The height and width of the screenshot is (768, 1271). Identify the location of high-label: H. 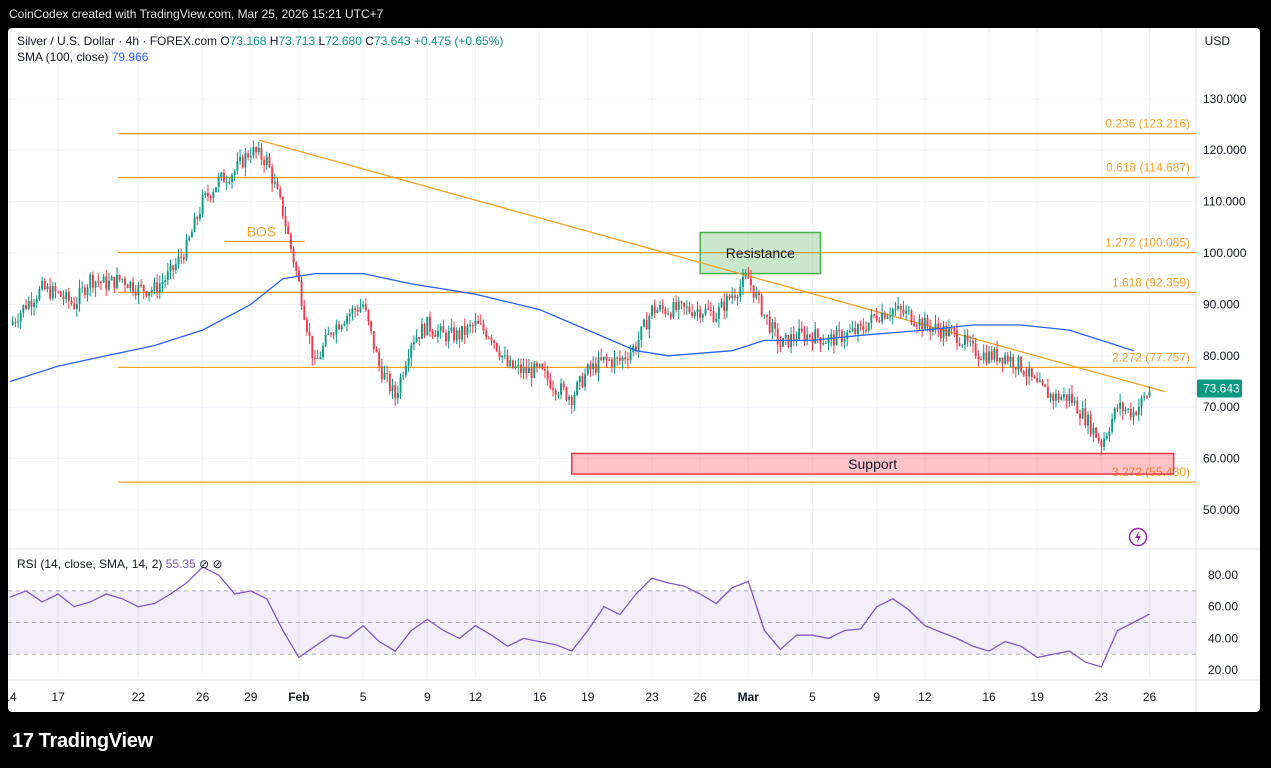
(274, 41).